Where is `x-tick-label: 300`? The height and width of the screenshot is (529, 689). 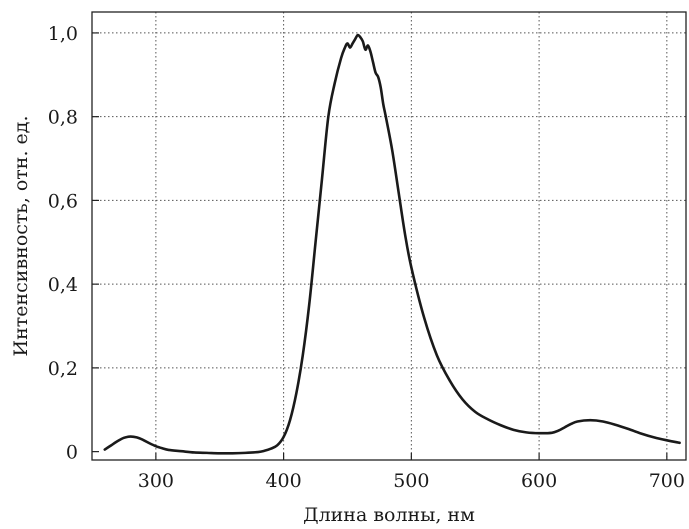
x-tick-label: 300 is located at coordinates (156, 481).